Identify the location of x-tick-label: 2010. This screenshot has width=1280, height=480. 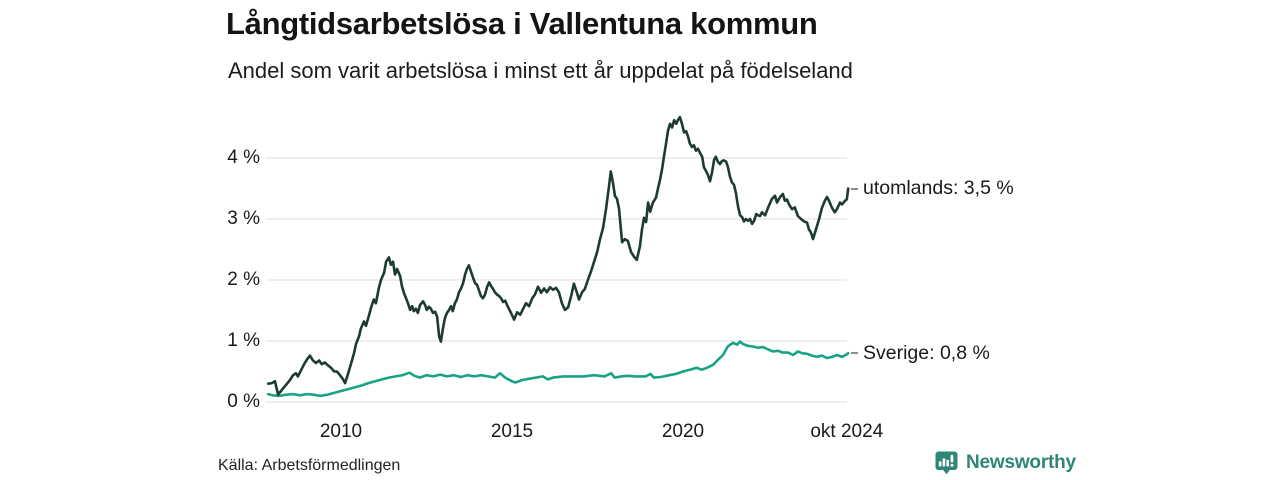
(341, 431).